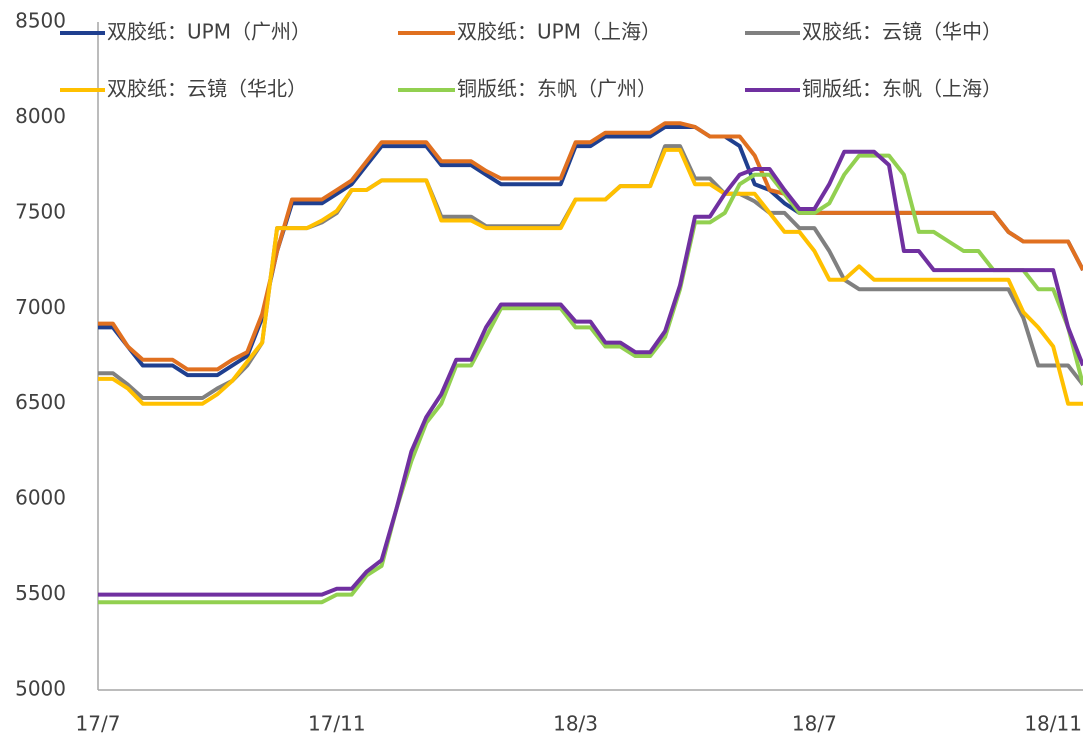 The width and height of the screenshot is (1083, 741). What do you see at coordinates (1053, 724) in the screenshot?
I see `x-tick-label: 18/11` at bounding box center [1053, 724].